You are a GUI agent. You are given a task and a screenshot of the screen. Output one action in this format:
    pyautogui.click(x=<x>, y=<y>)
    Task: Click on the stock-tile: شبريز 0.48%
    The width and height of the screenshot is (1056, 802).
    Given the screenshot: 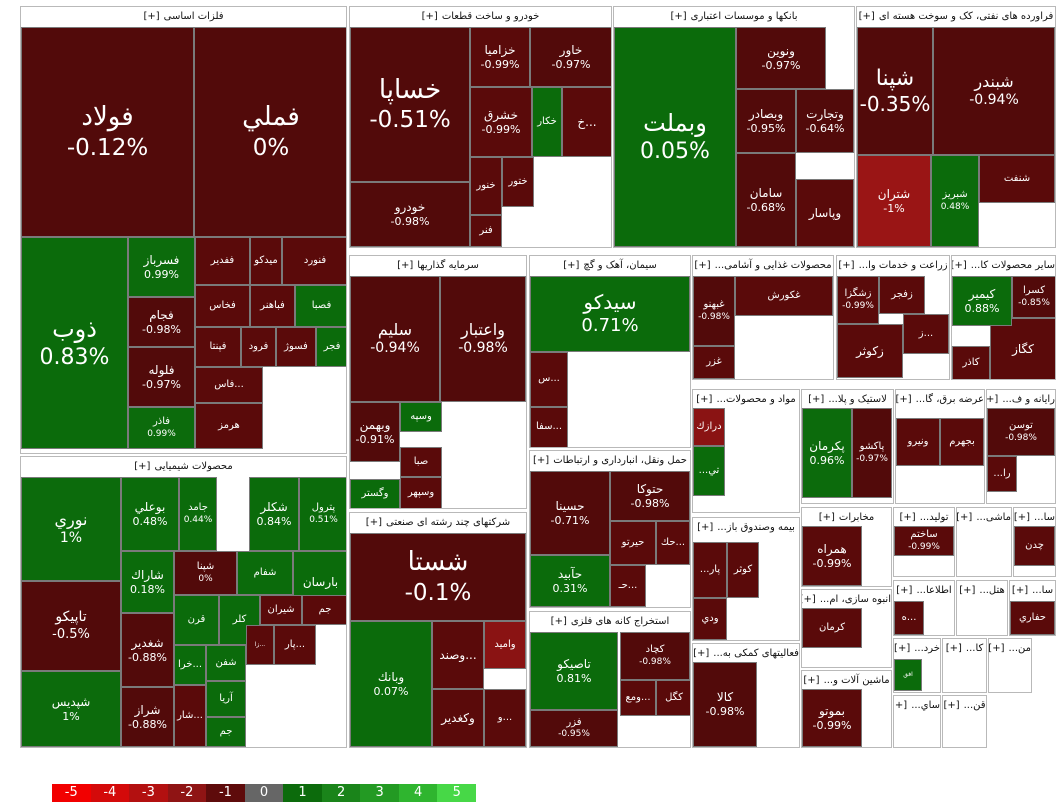 What is the action you would take?
    pyautogui.click(x=955, y=201)
    